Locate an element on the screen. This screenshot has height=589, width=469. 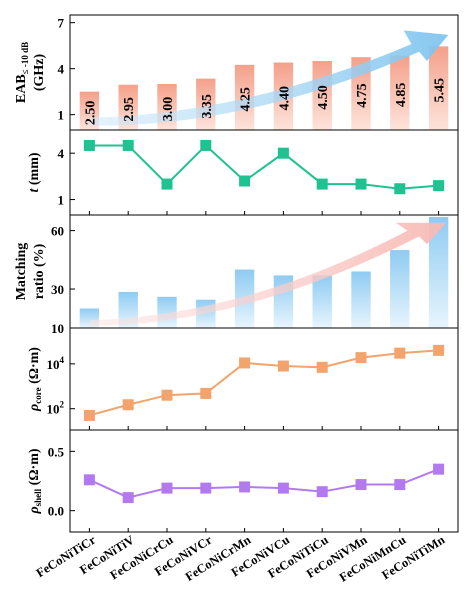
bar-data-label: 4.50 is located at coordinates (323, 97).